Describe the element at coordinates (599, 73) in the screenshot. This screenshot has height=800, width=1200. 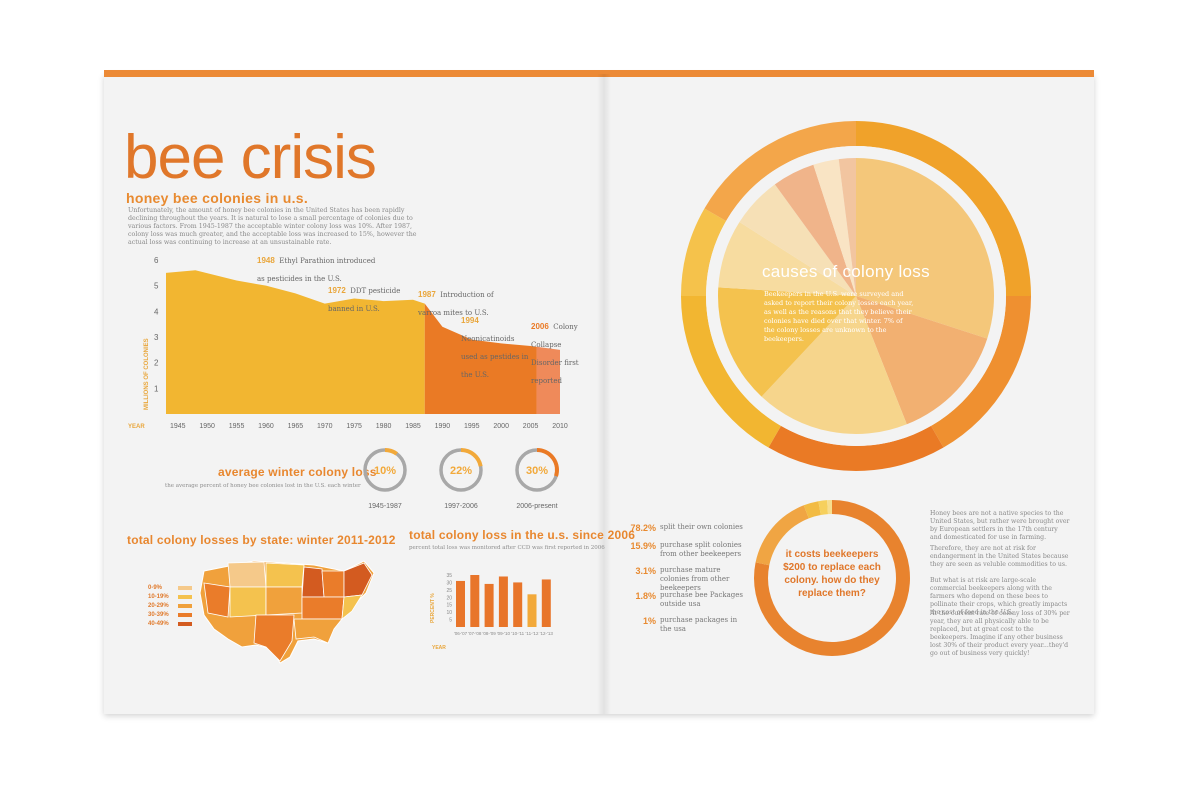
I see `top-accent-band` at that location.